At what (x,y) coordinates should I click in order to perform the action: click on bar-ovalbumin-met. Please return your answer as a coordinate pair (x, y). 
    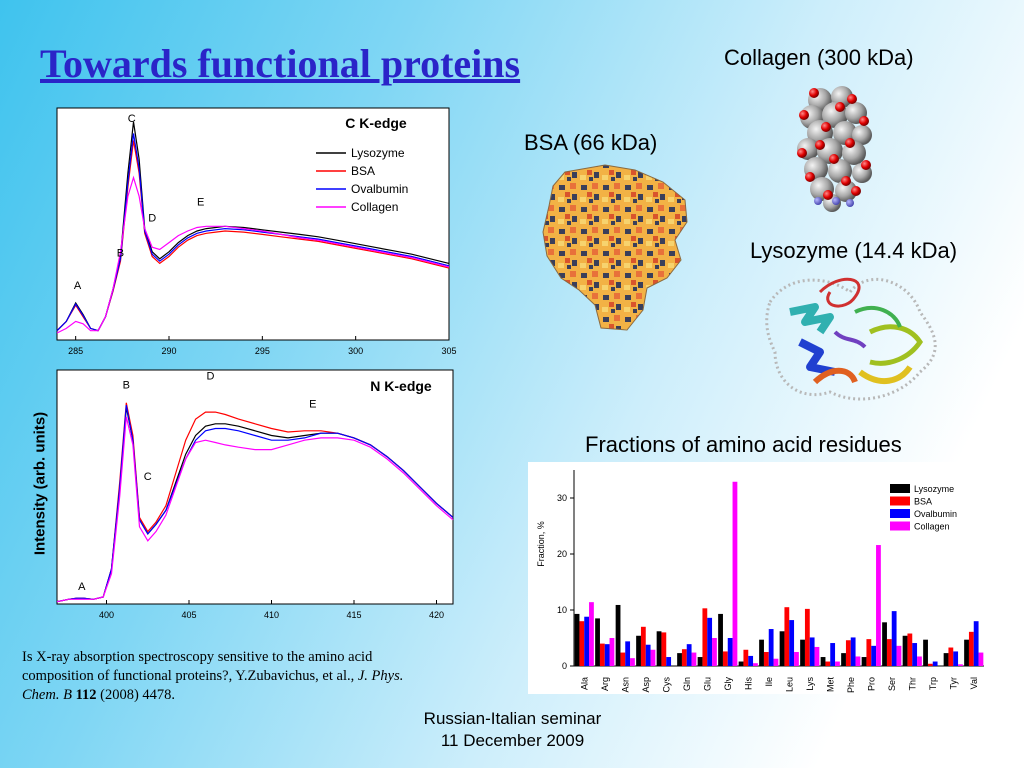
    Looking at the image, I should click on (833, 654).